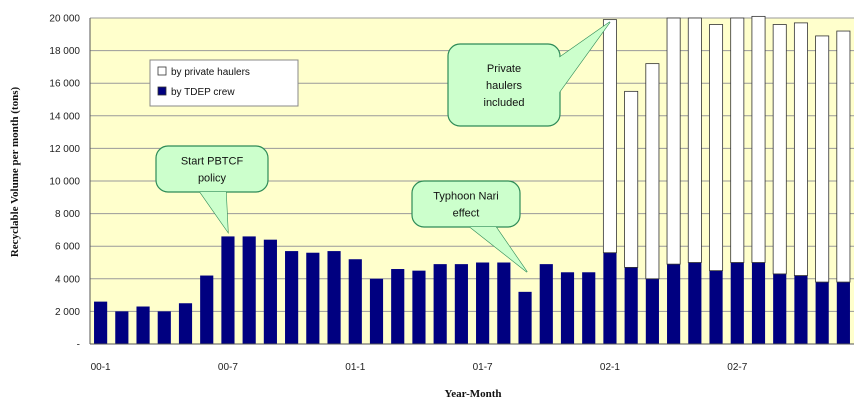 The image size is (854, 399). Describe the element at coordinates (67, 312) in the screenshot. I see `y-tick-label: 2 000` at that location.